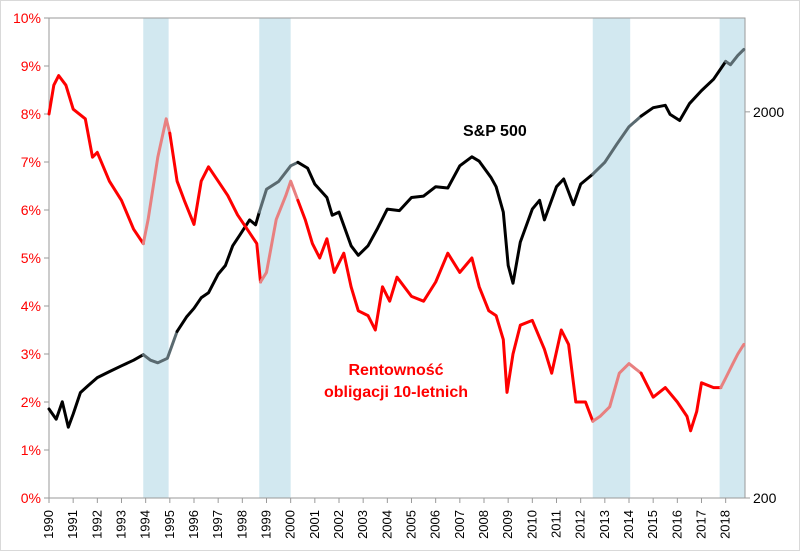 The width and height of the screenshot is (800, 552). I want to click on x-tick-label: 2010, so click(531, 524).